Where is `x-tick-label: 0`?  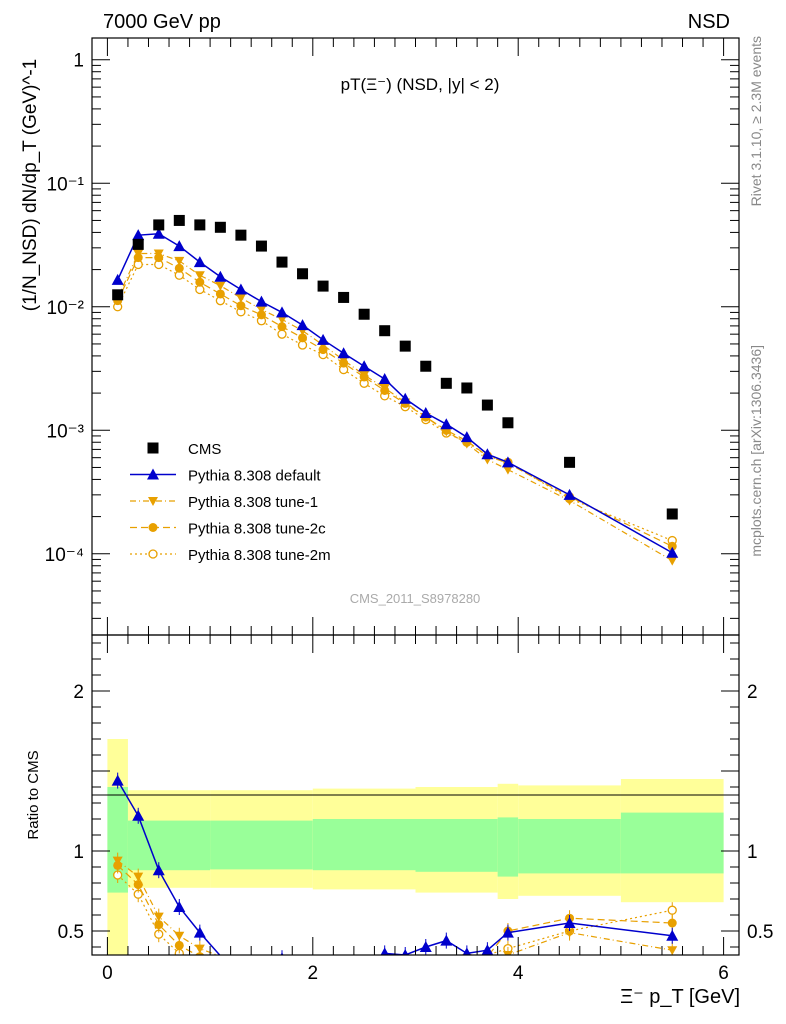
x-tick-label: 0 is located at coordinates (107, 973).